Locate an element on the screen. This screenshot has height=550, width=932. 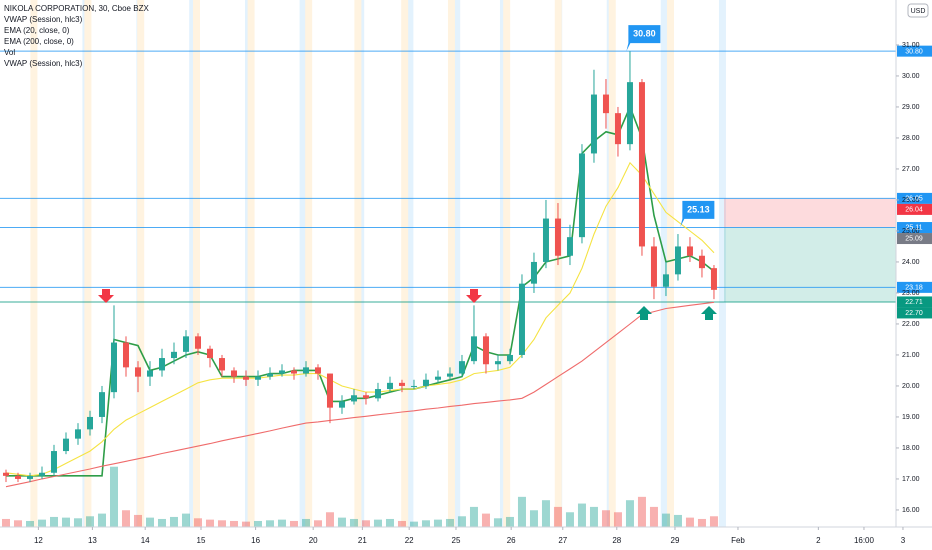
y-tick-label: 24.00 is located at coordinates (911, 262).